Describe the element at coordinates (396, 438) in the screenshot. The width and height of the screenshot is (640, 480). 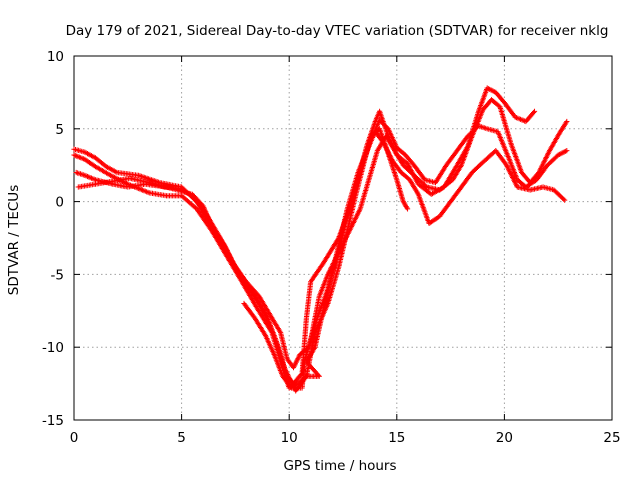
I see `x-tick-label: 15` at that location.